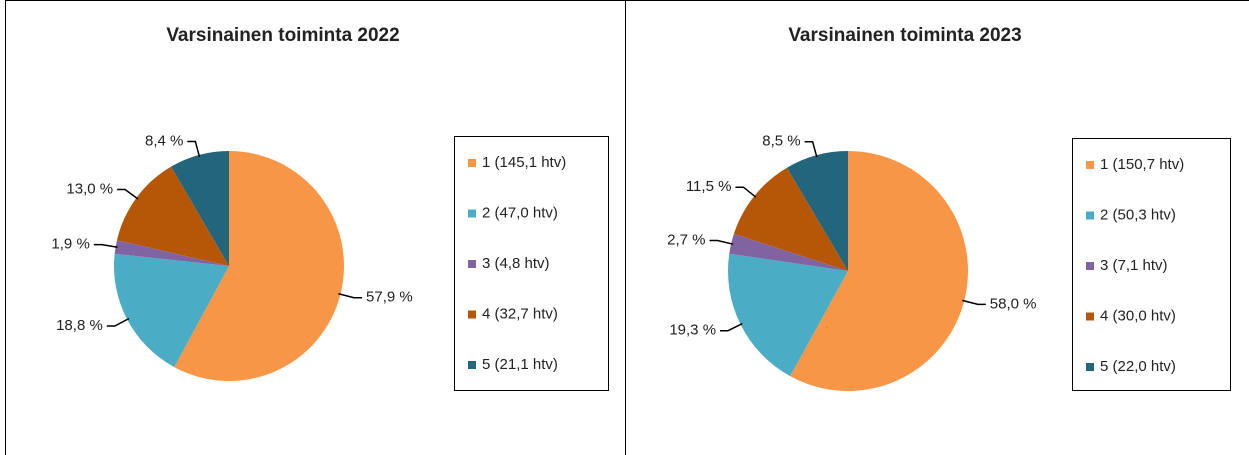 Image resolution: width=1249 pixels, height=455 pixels. What do you see at coordinates (904, 35) in the screenshot?
I see `chart-title: Varsinainen toiminta 2023` at bounding box center [904, 35].